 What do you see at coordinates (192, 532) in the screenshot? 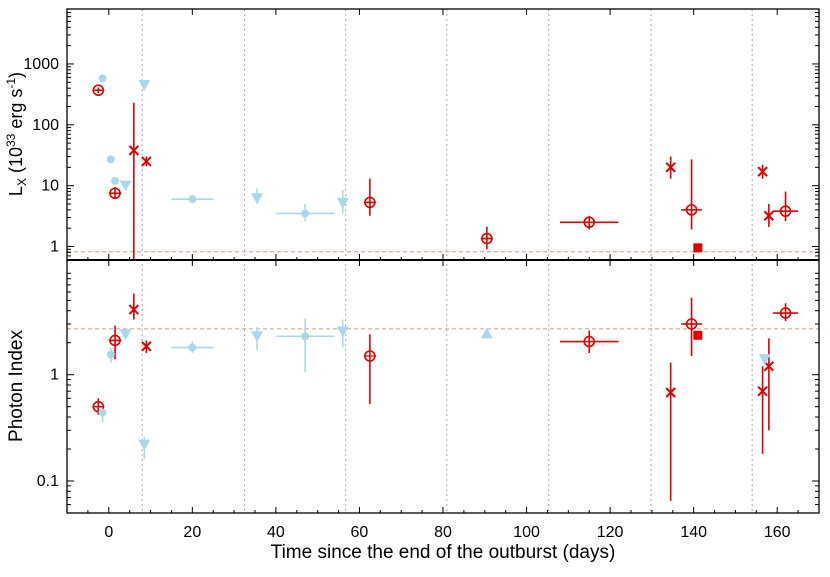
I see `x-tick-label: 20` at bounding box center [192, 532].